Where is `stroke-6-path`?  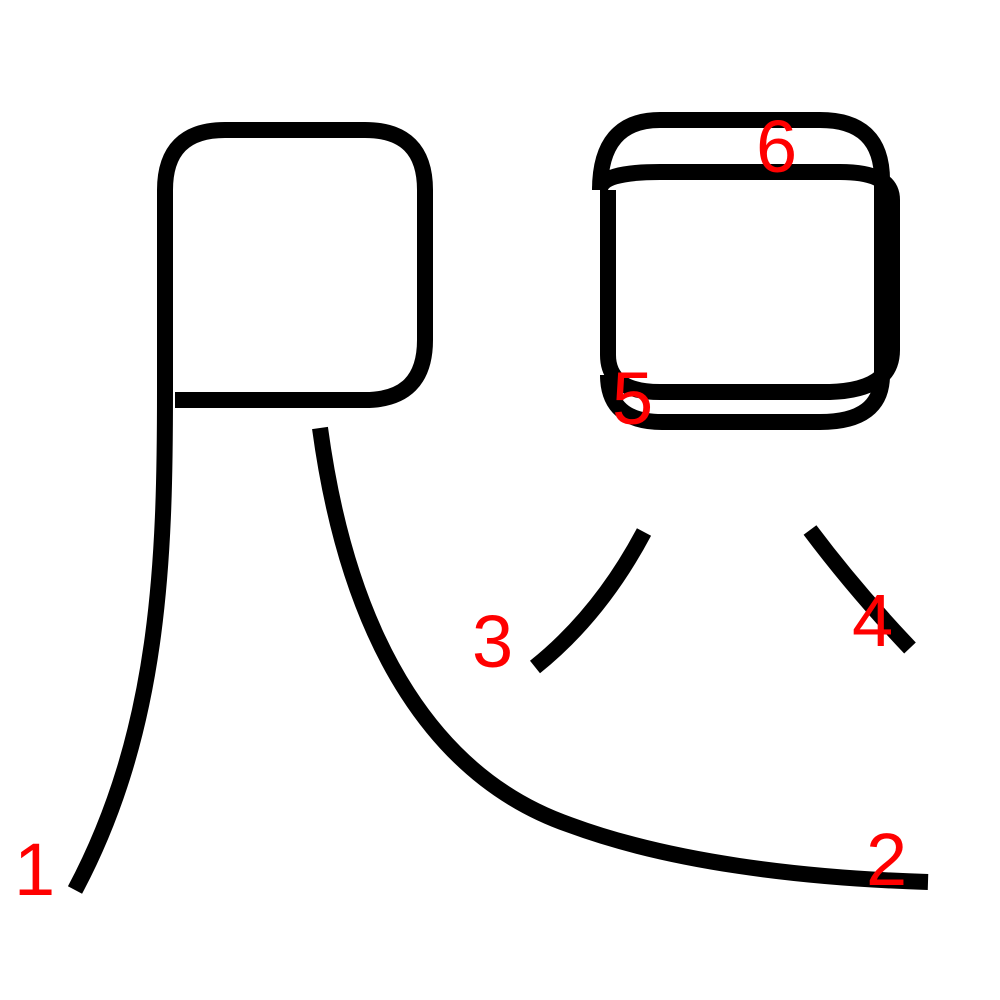 stroke-6-path is located at coordinates (741, 271).